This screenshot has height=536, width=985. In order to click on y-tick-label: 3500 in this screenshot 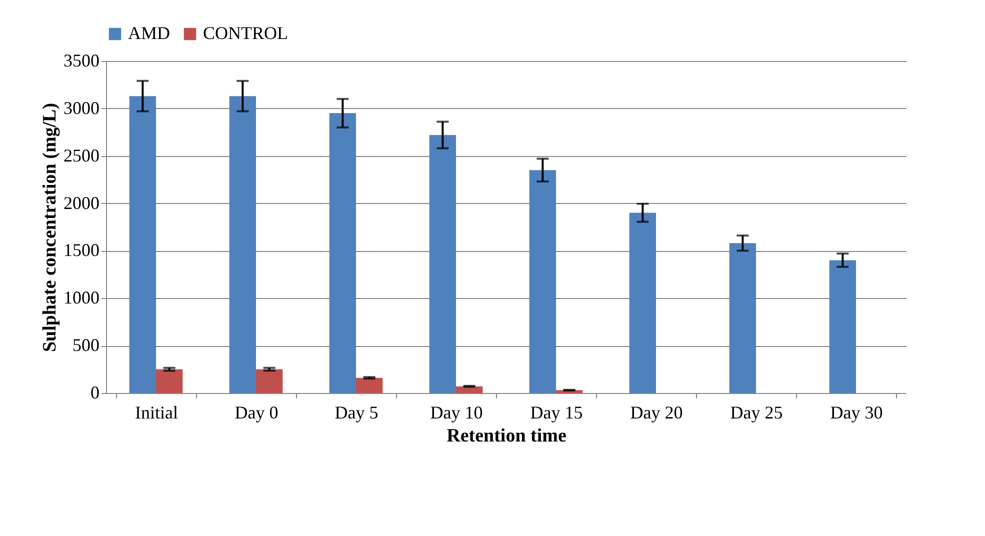, I will do `click(82, 60)`.